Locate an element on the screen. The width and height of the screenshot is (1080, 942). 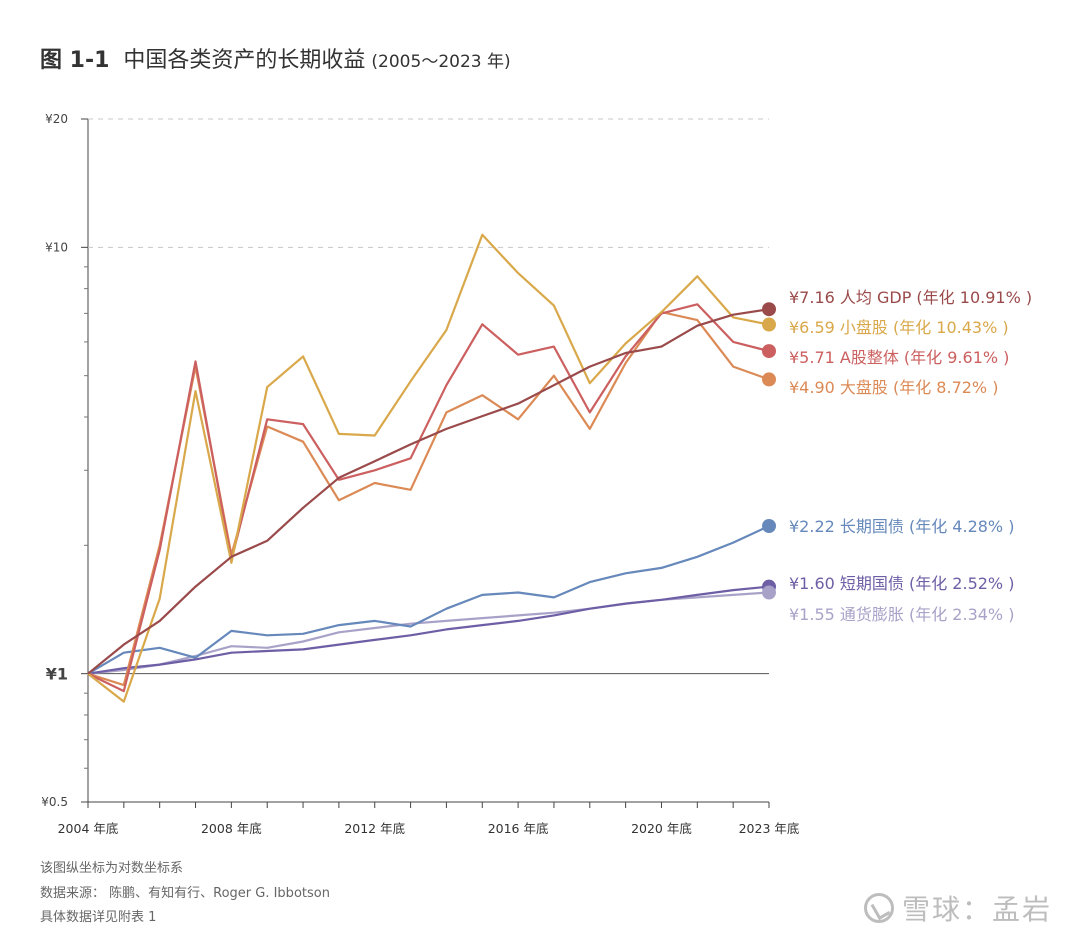
snowball-logo-icon is located at coordinates (878, 908).